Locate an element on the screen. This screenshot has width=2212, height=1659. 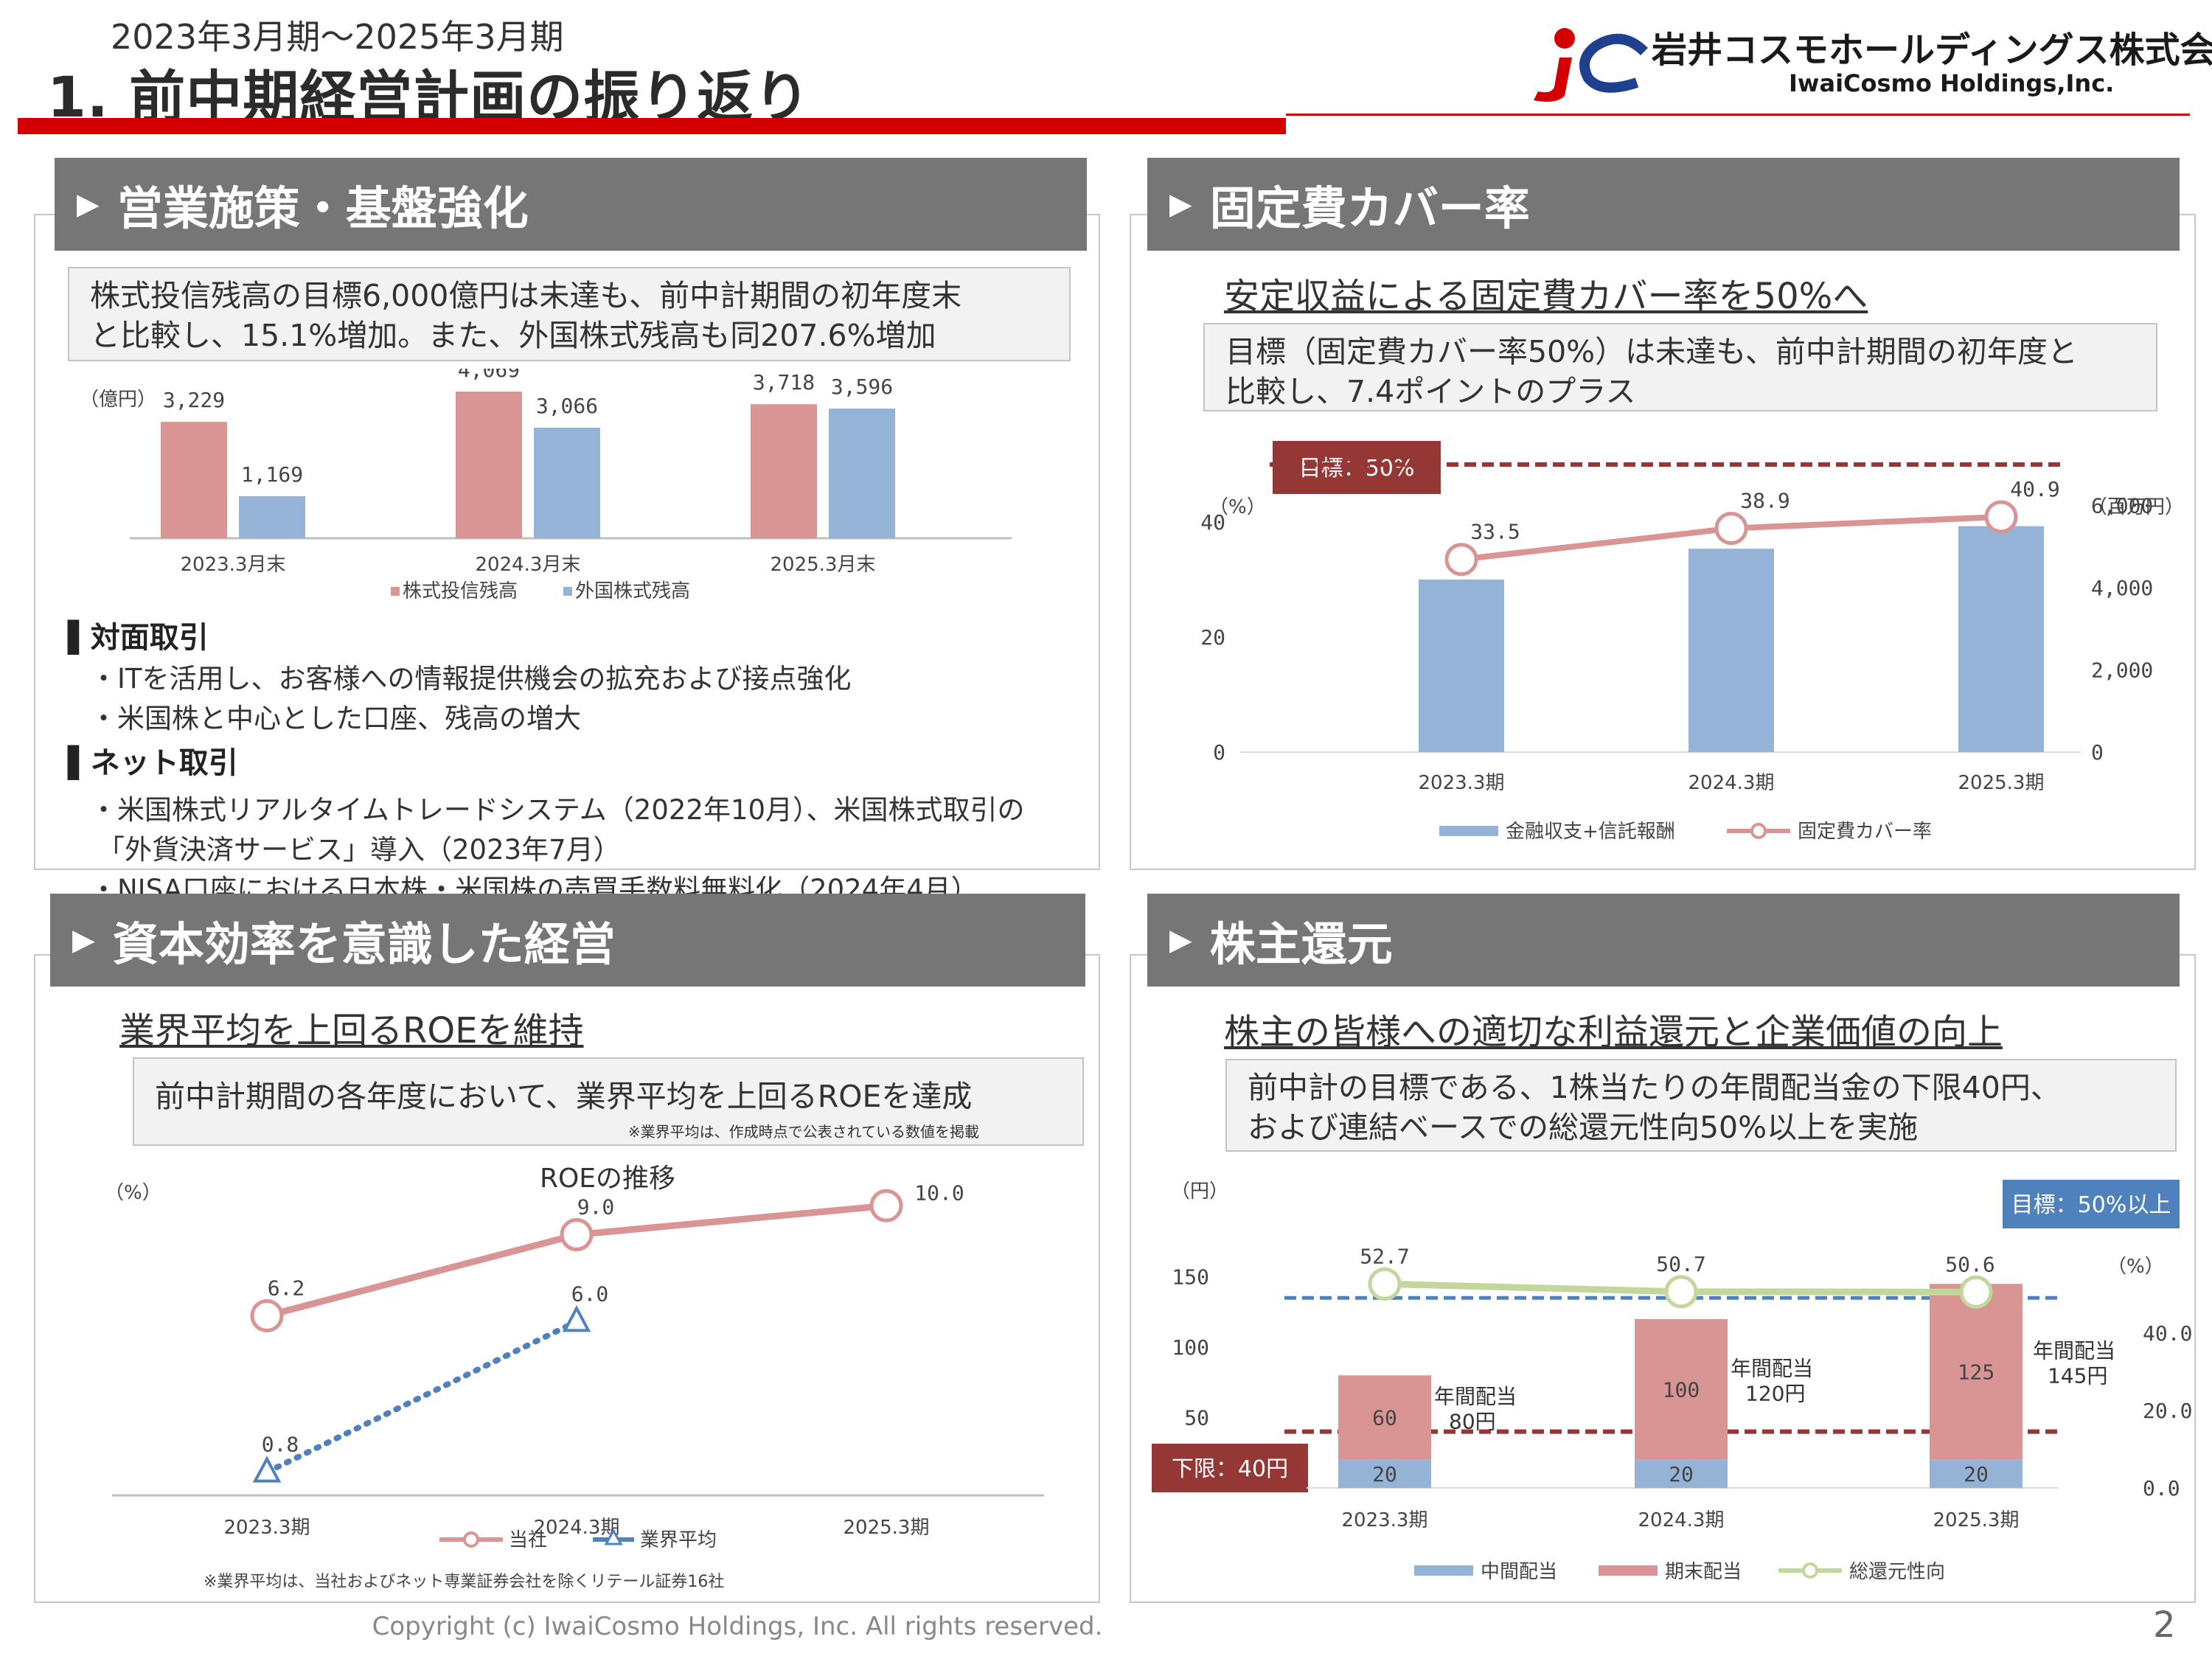
x-tick-label: 2024.3月末 is located at coordinates (528, 565).